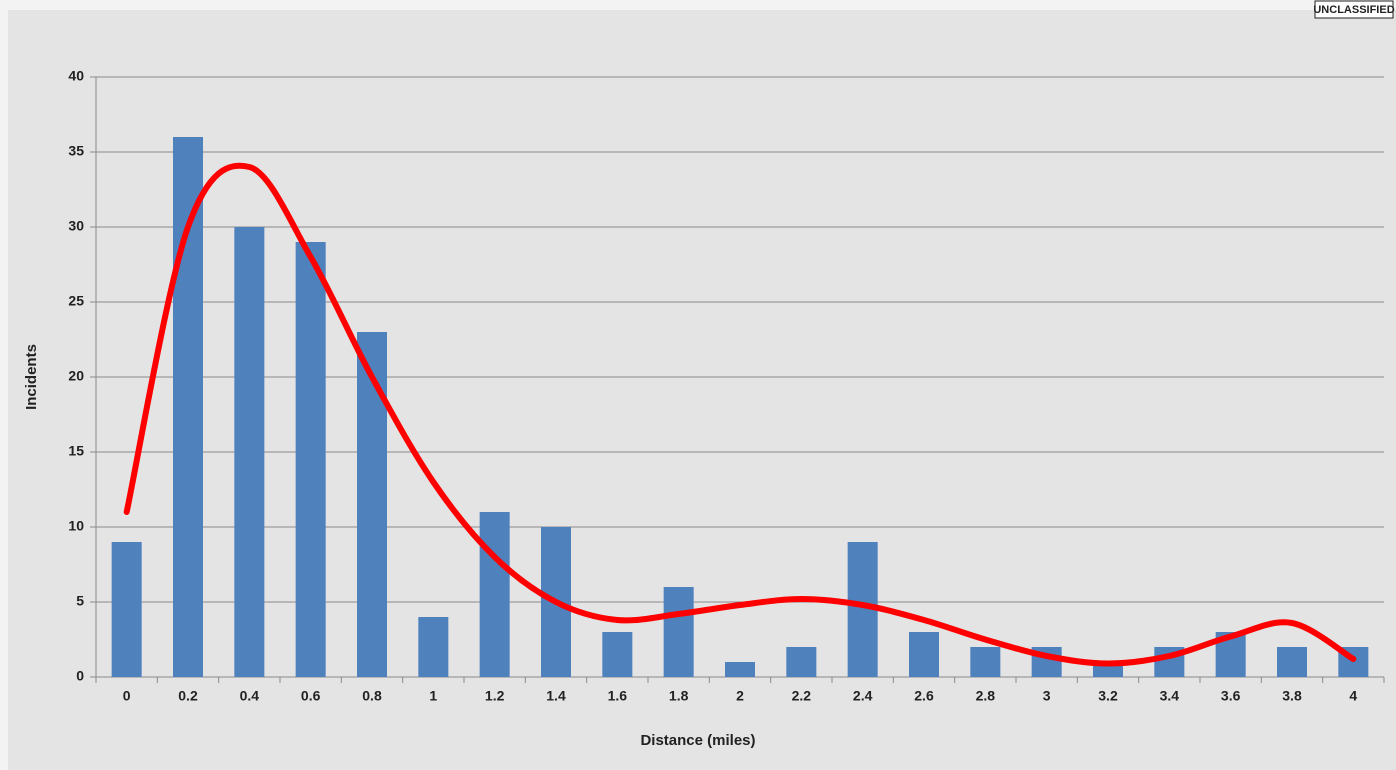 The height and width of the screenshot is (770, 1396). Describe the element at coordinates (802, 696) in the screenshot. I see `x-tick-label: 2.2` at that location.